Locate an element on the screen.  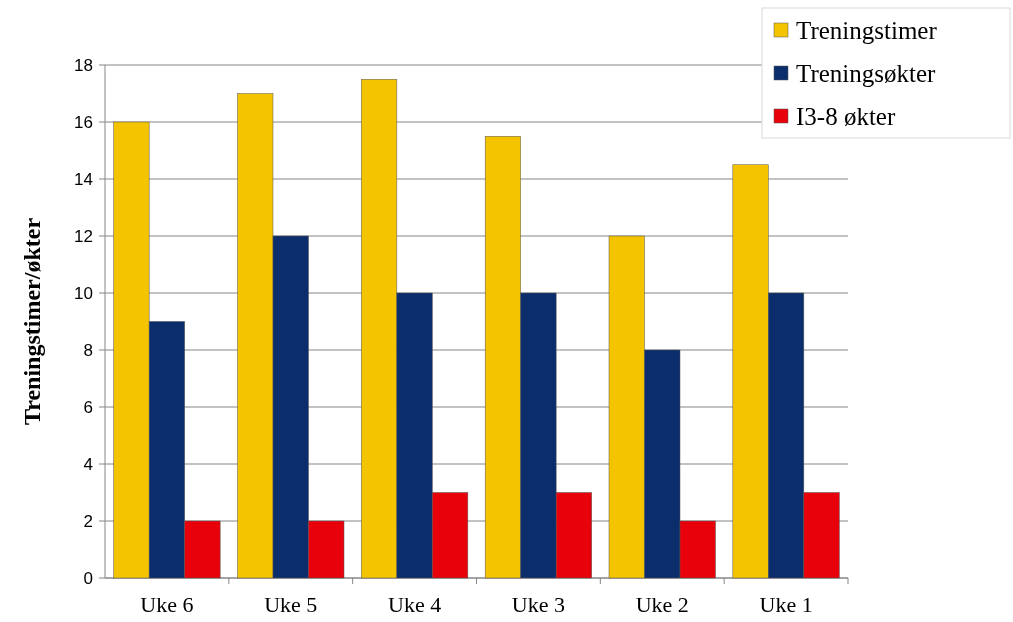
x-tick-label: Uke 3 is located at coordinates (538, 604).